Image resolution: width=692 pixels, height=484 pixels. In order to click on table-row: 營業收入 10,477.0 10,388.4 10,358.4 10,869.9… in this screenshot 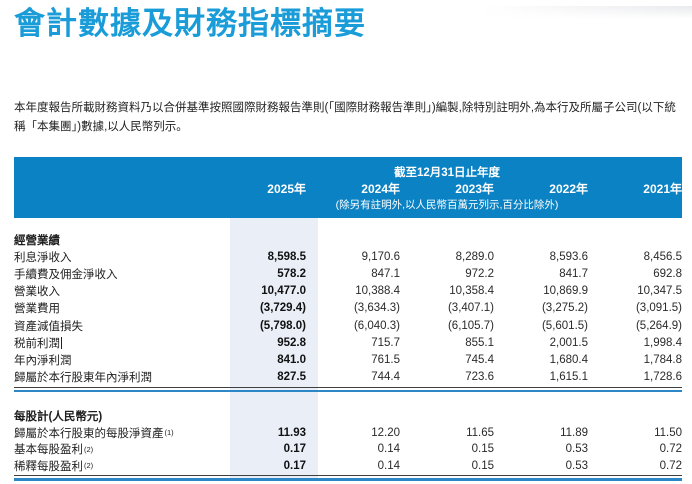, I will do `click(348, 291)`.